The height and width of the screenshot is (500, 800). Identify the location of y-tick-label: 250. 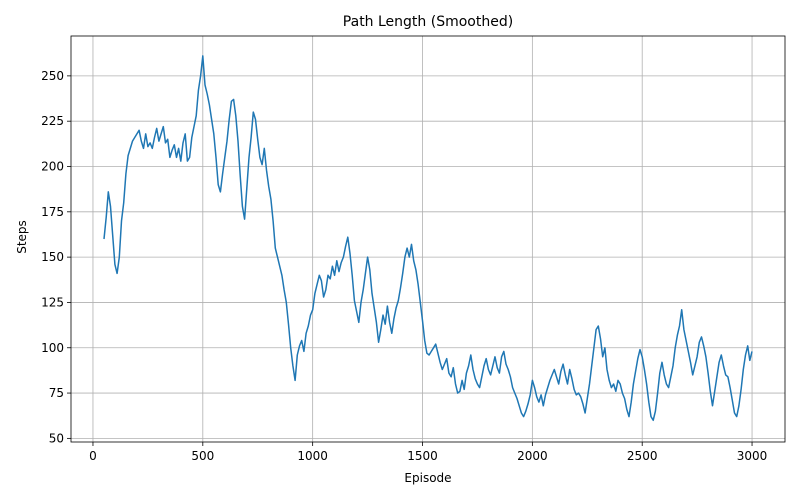
(52, 76).